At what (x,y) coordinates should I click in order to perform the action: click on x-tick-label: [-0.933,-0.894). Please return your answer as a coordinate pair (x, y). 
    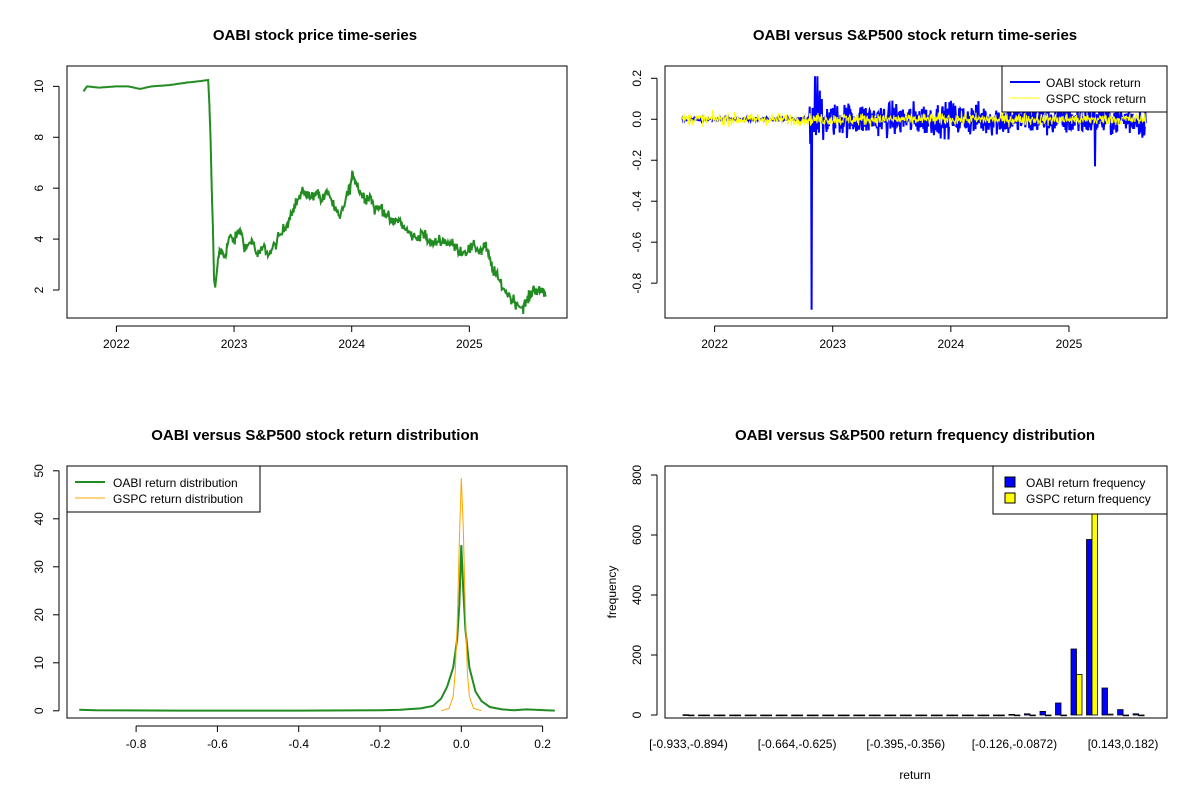
    Looking at the image, I should click on (688, 744).